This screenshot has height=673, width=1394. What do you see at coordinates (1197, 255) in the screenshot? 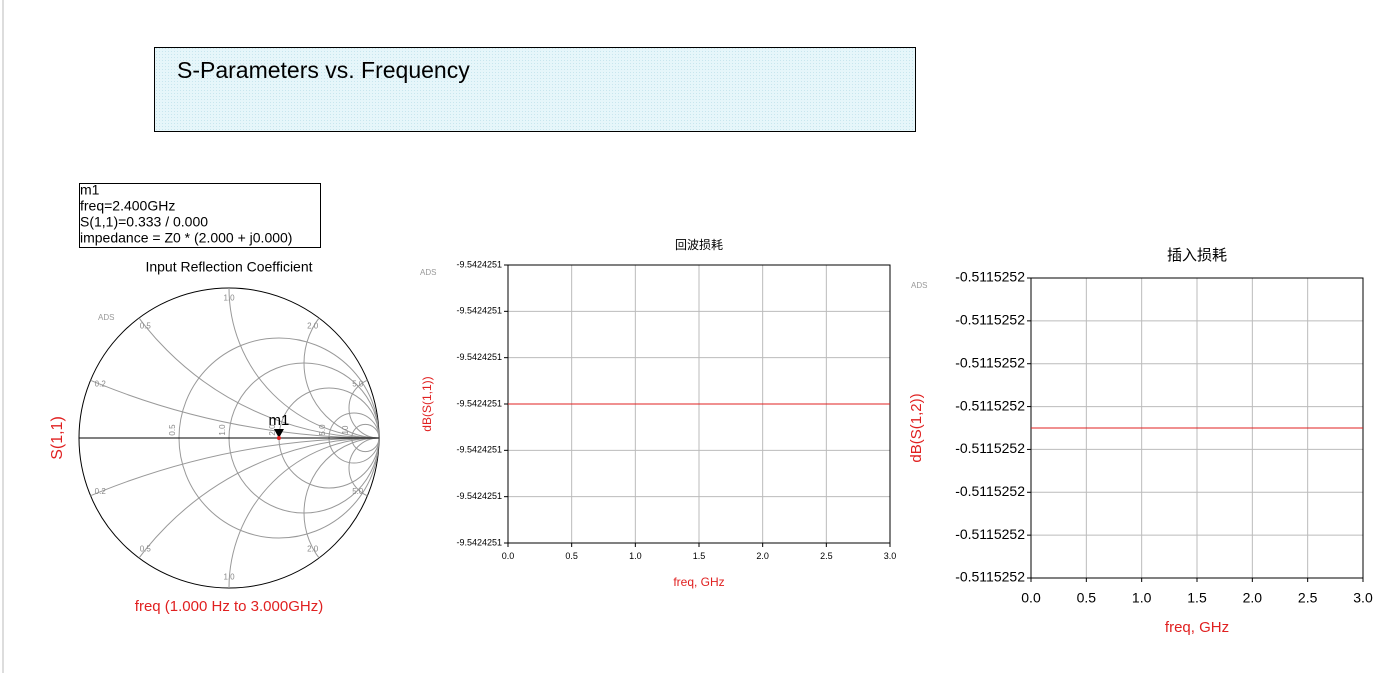
I see `chart-title: 插入损耗` at bounding box center [1197, 255].